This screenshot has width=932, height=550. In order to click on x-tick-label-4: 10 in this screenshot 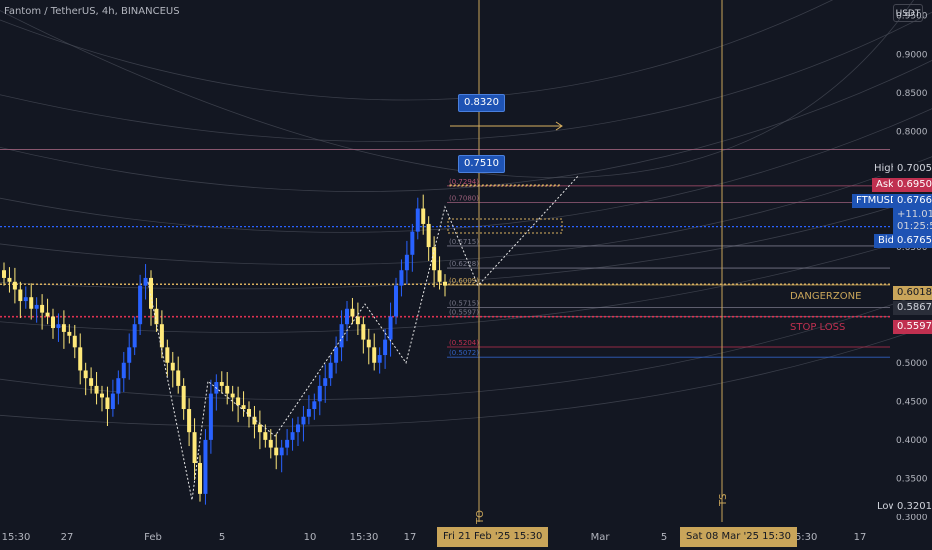, I will do `click(310, 537)`.